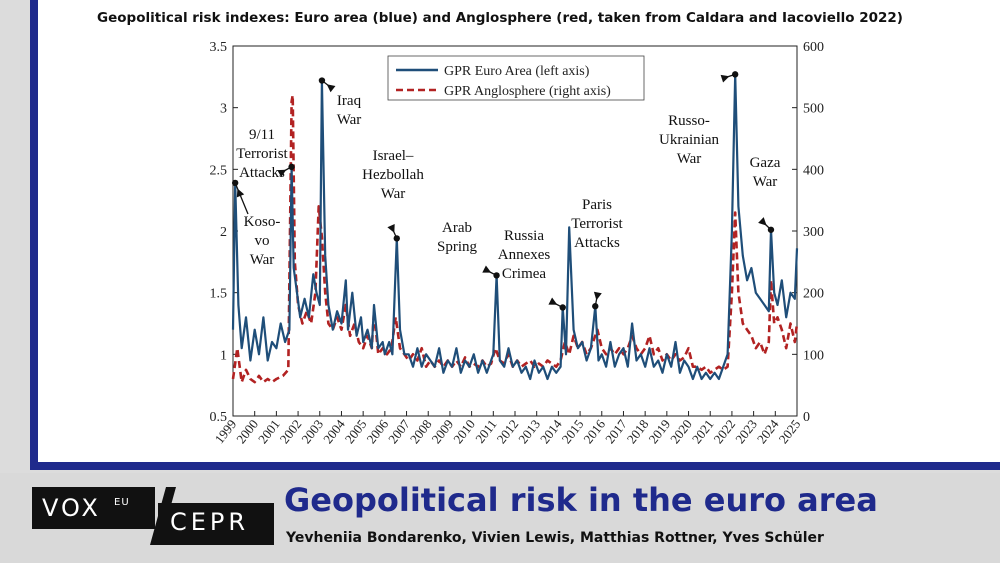 Image resolution: width=1000 pixels, height=563 pixels. Describe the element at coordinates (524, 236) in the screenshot. I see `annotation-label: Russia` at that location.